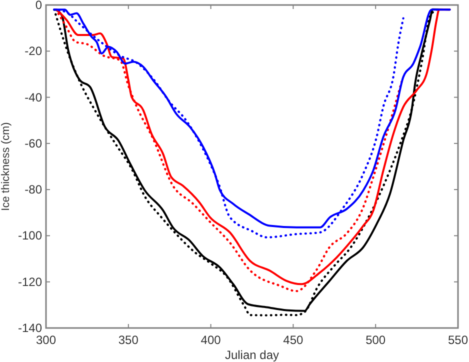 This screenshot has width=469, height=362. Describe the element at coordinates (128, 340) in the screenshot. I see `x-tick-label: 350` at that location.